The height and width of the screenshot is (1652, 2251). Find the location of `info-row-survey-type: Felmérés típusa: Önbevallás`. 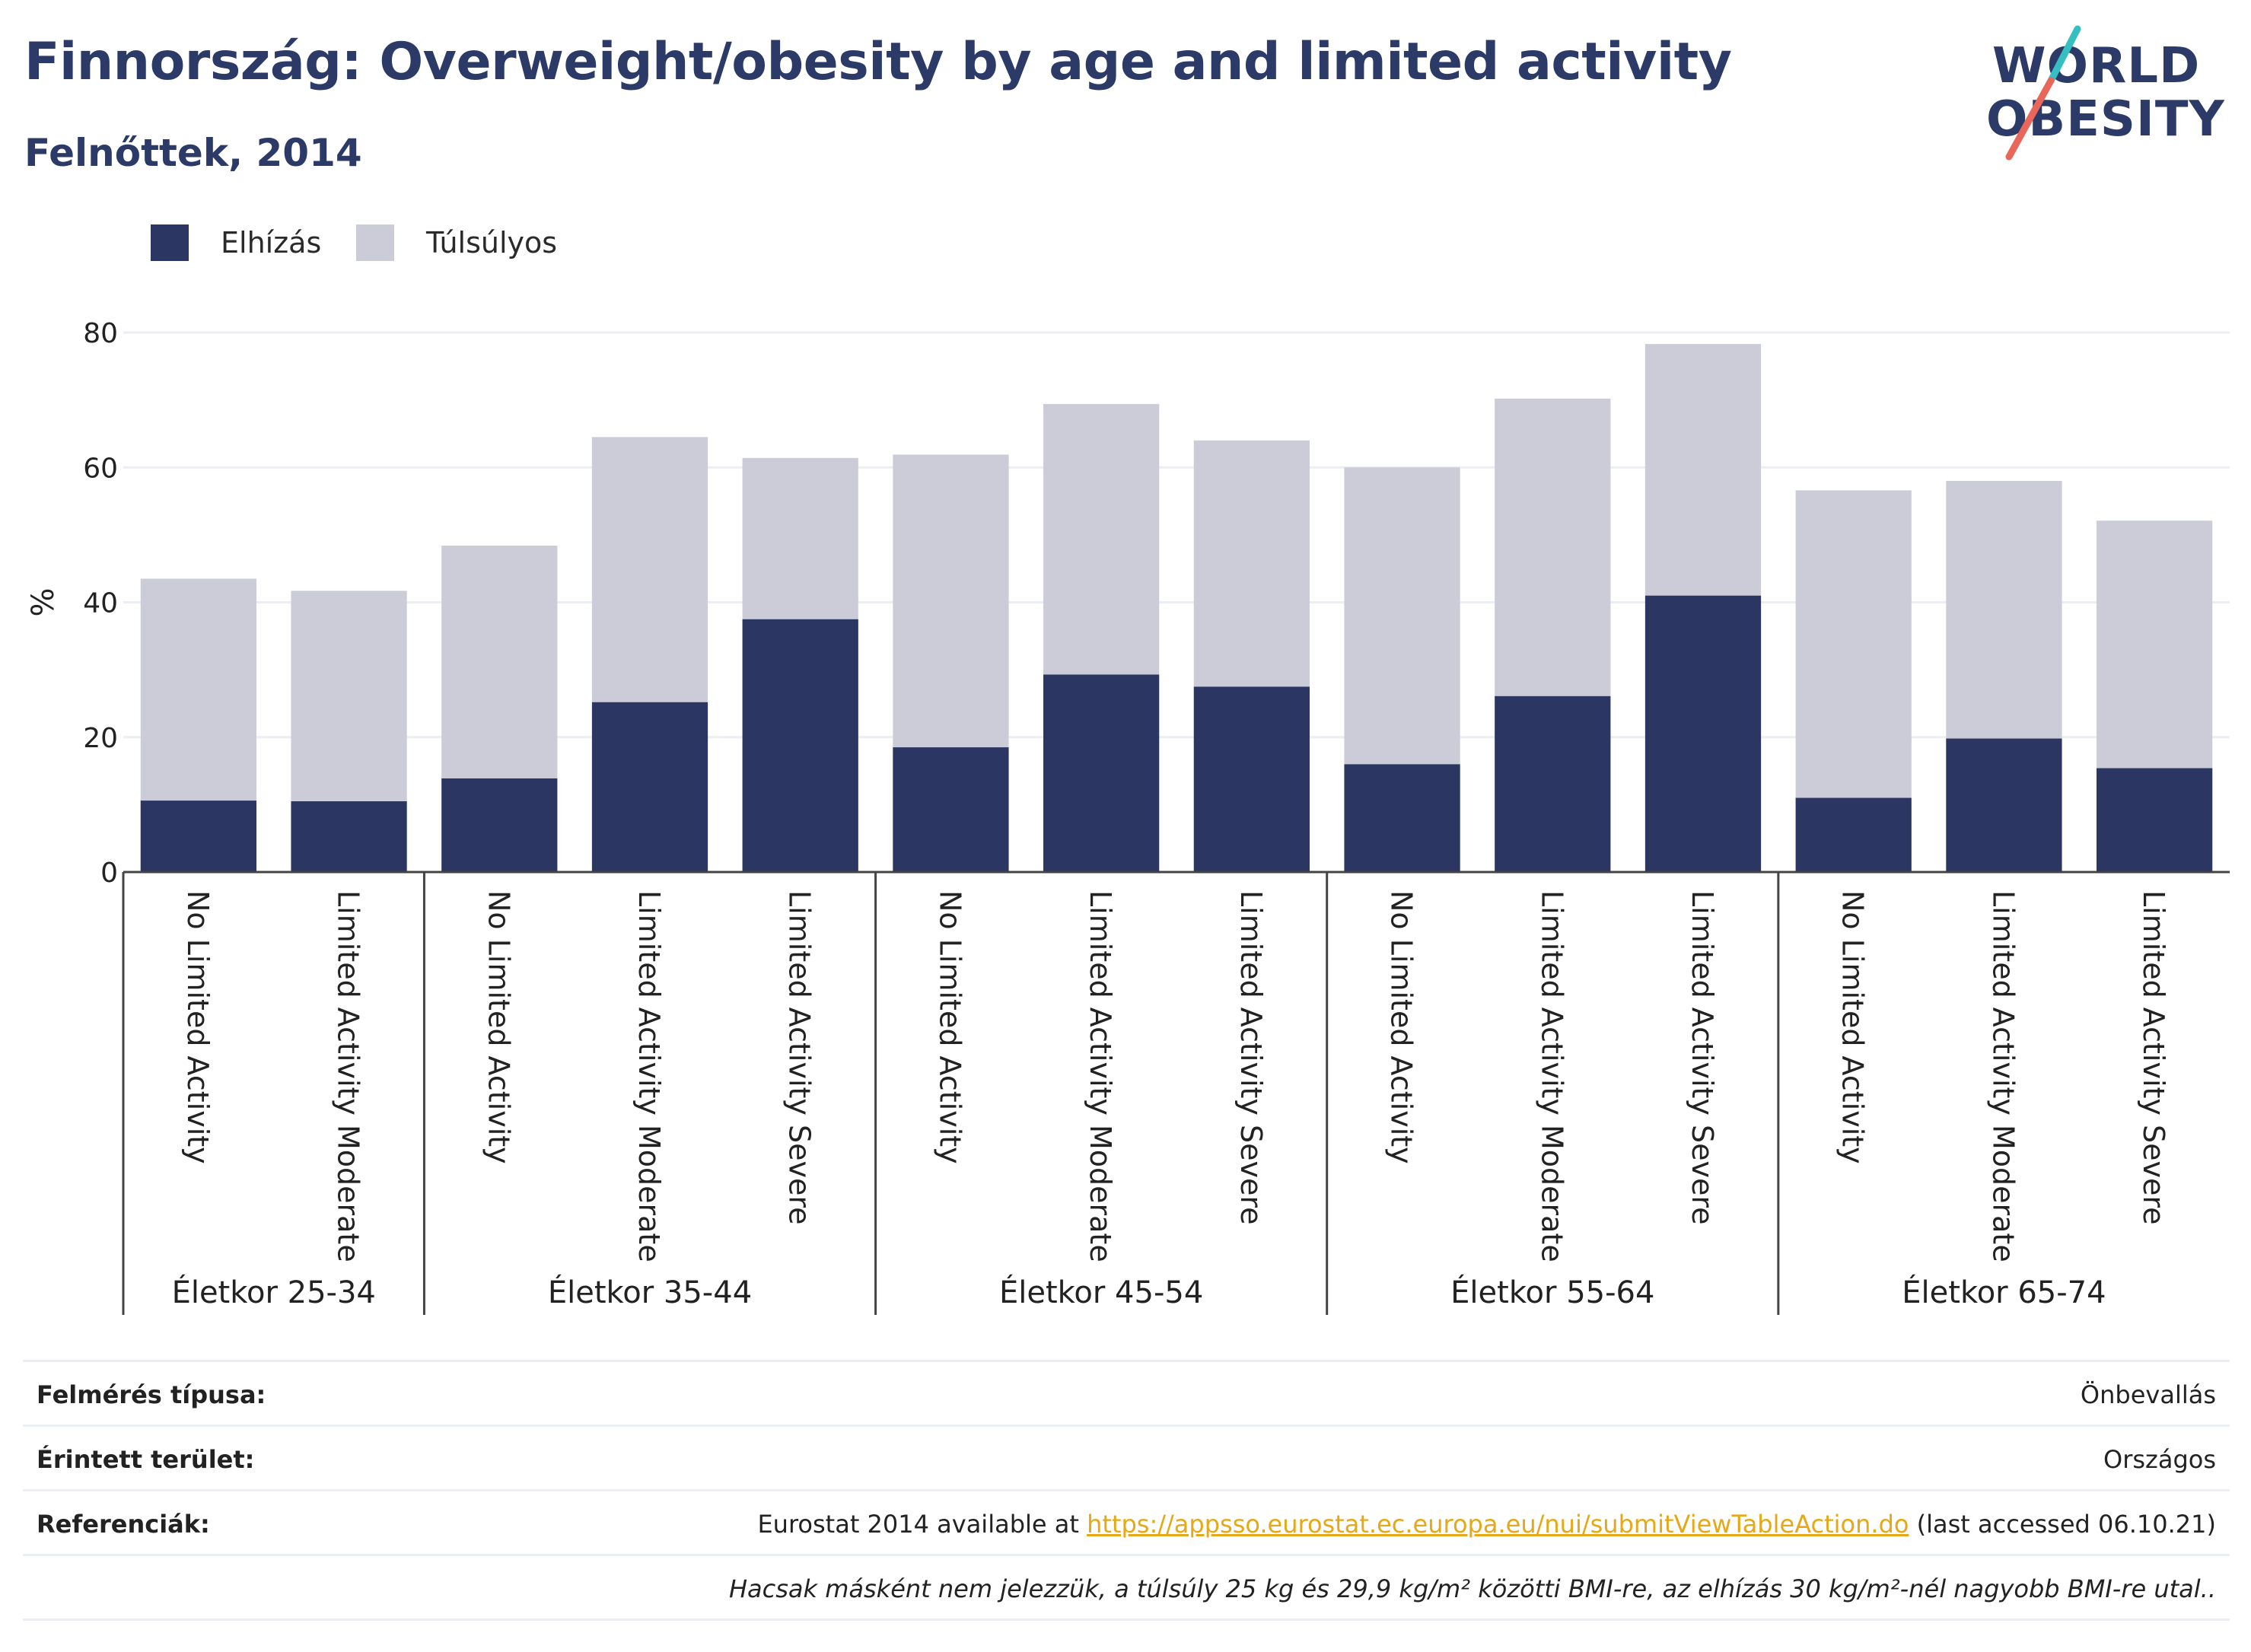

info-row-survey-type: Felmérés típusa: Önbevallás is located at coordinates (1126, 1392).